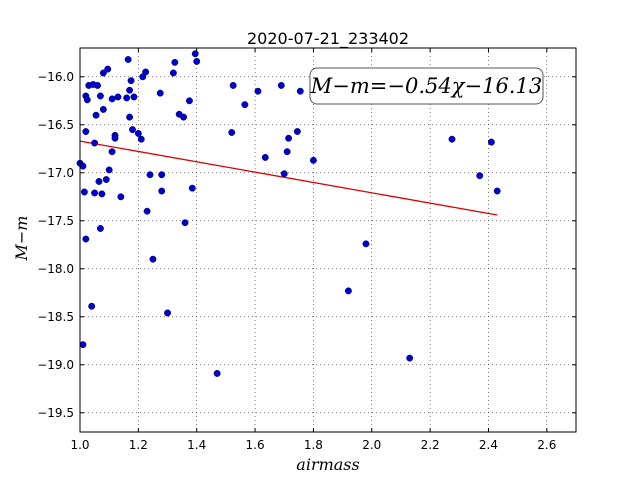 The image size is (640, 480). Describe the element at coordinates (55, 77) in the screenshot. I see `y-tick-label: −16.0` at that location.